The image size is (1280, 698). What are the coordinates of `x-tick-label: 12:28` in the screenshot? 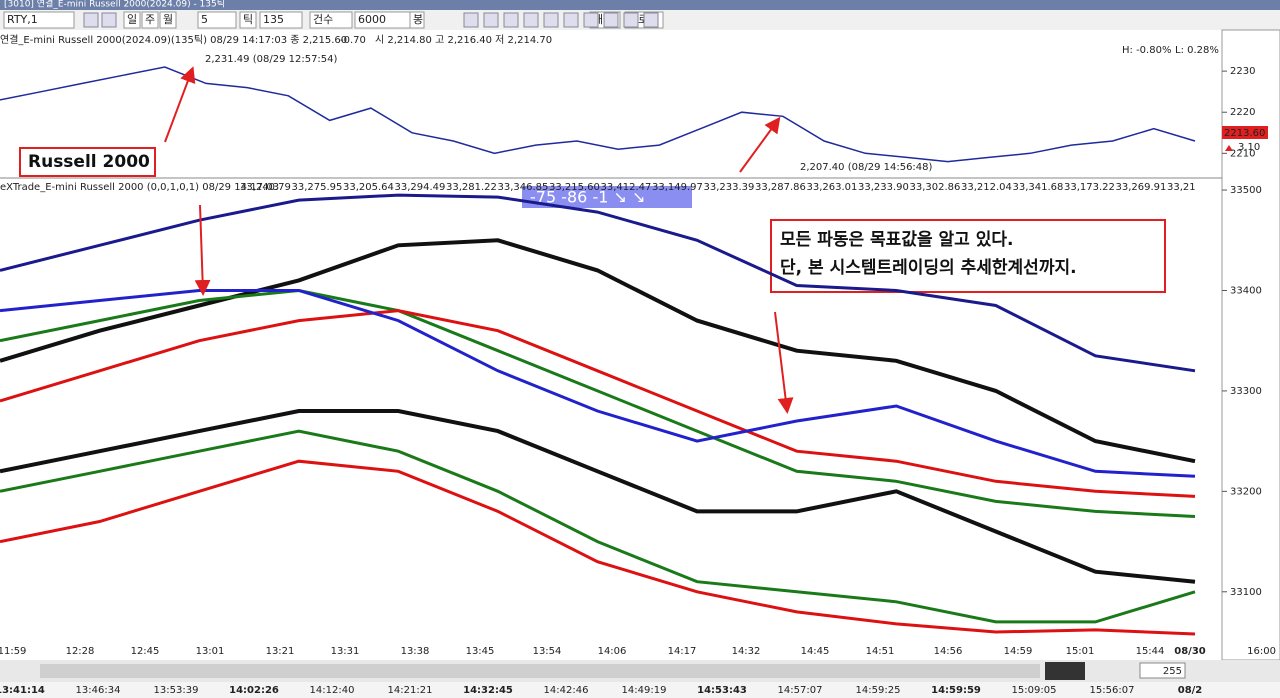 It's located at (80, 651).